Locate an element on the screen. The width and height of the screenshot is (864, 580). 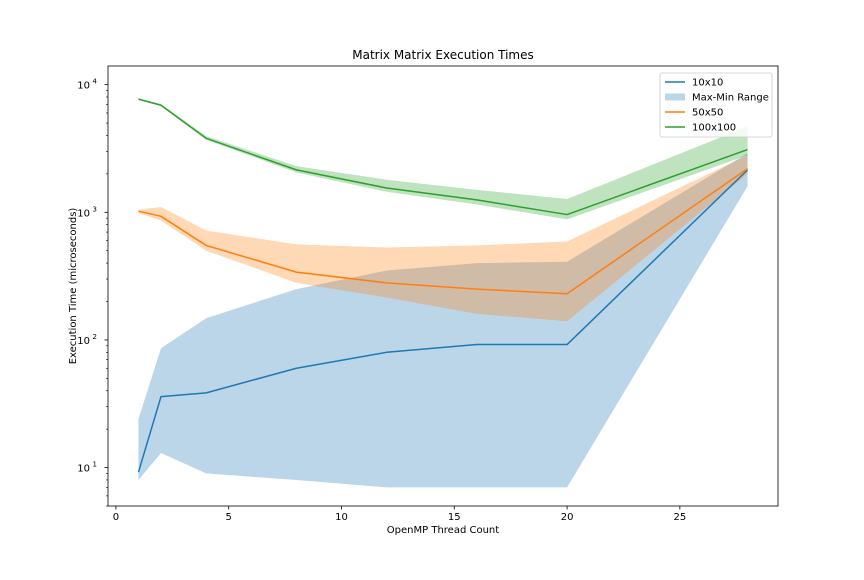
legend-box is located at coordinates (716, 105).